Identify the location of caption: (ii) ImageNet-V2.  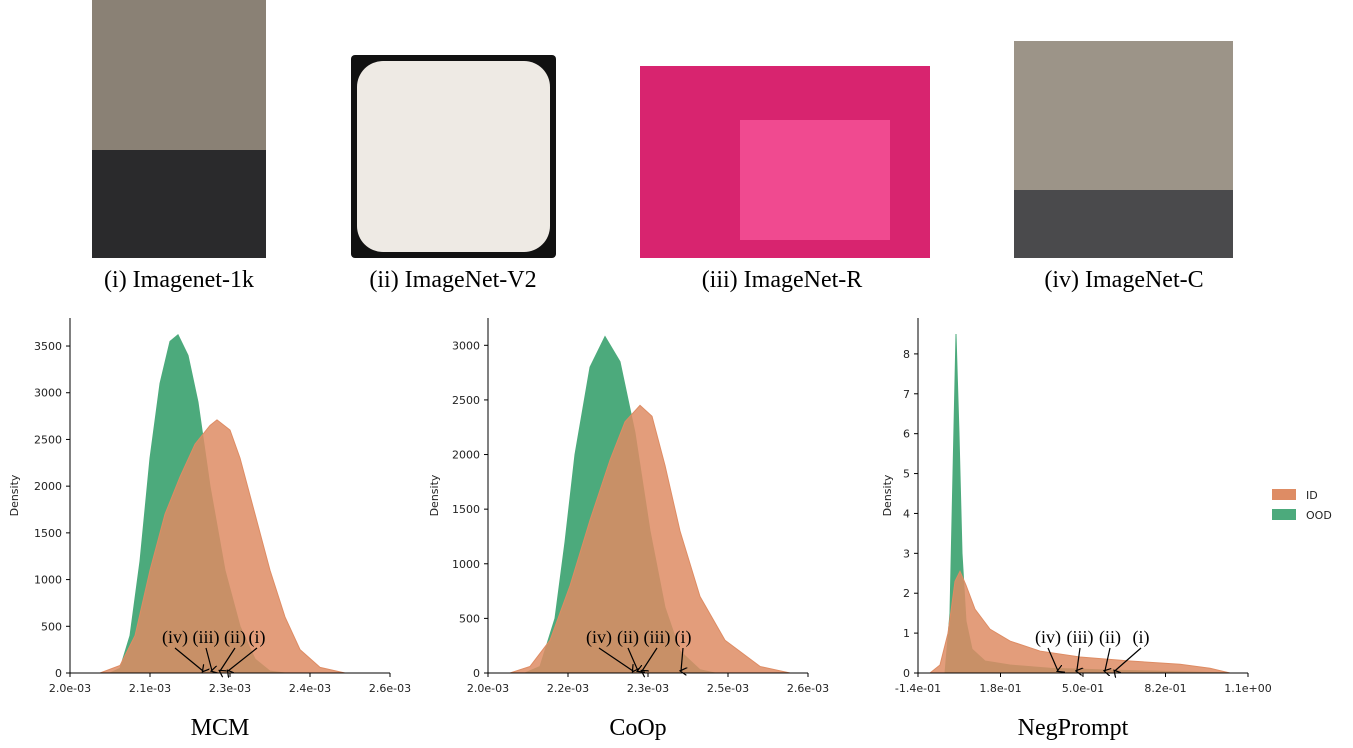
(452, 280).